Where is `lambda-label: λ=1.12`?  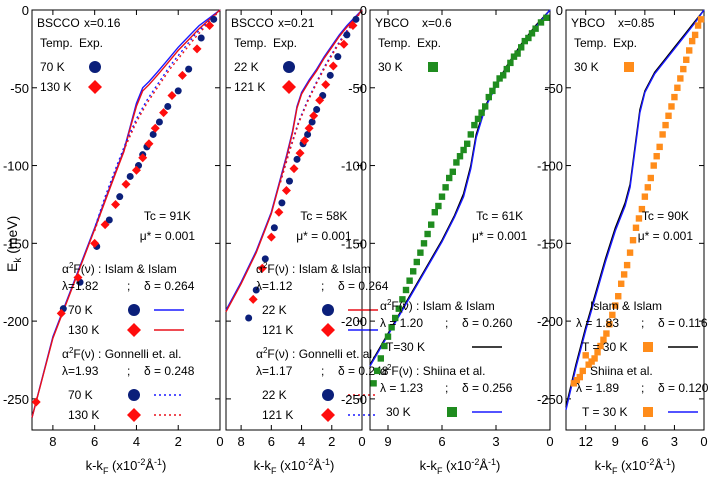 lambda-label: λ=1.12 is located at coordinates (274, 286).